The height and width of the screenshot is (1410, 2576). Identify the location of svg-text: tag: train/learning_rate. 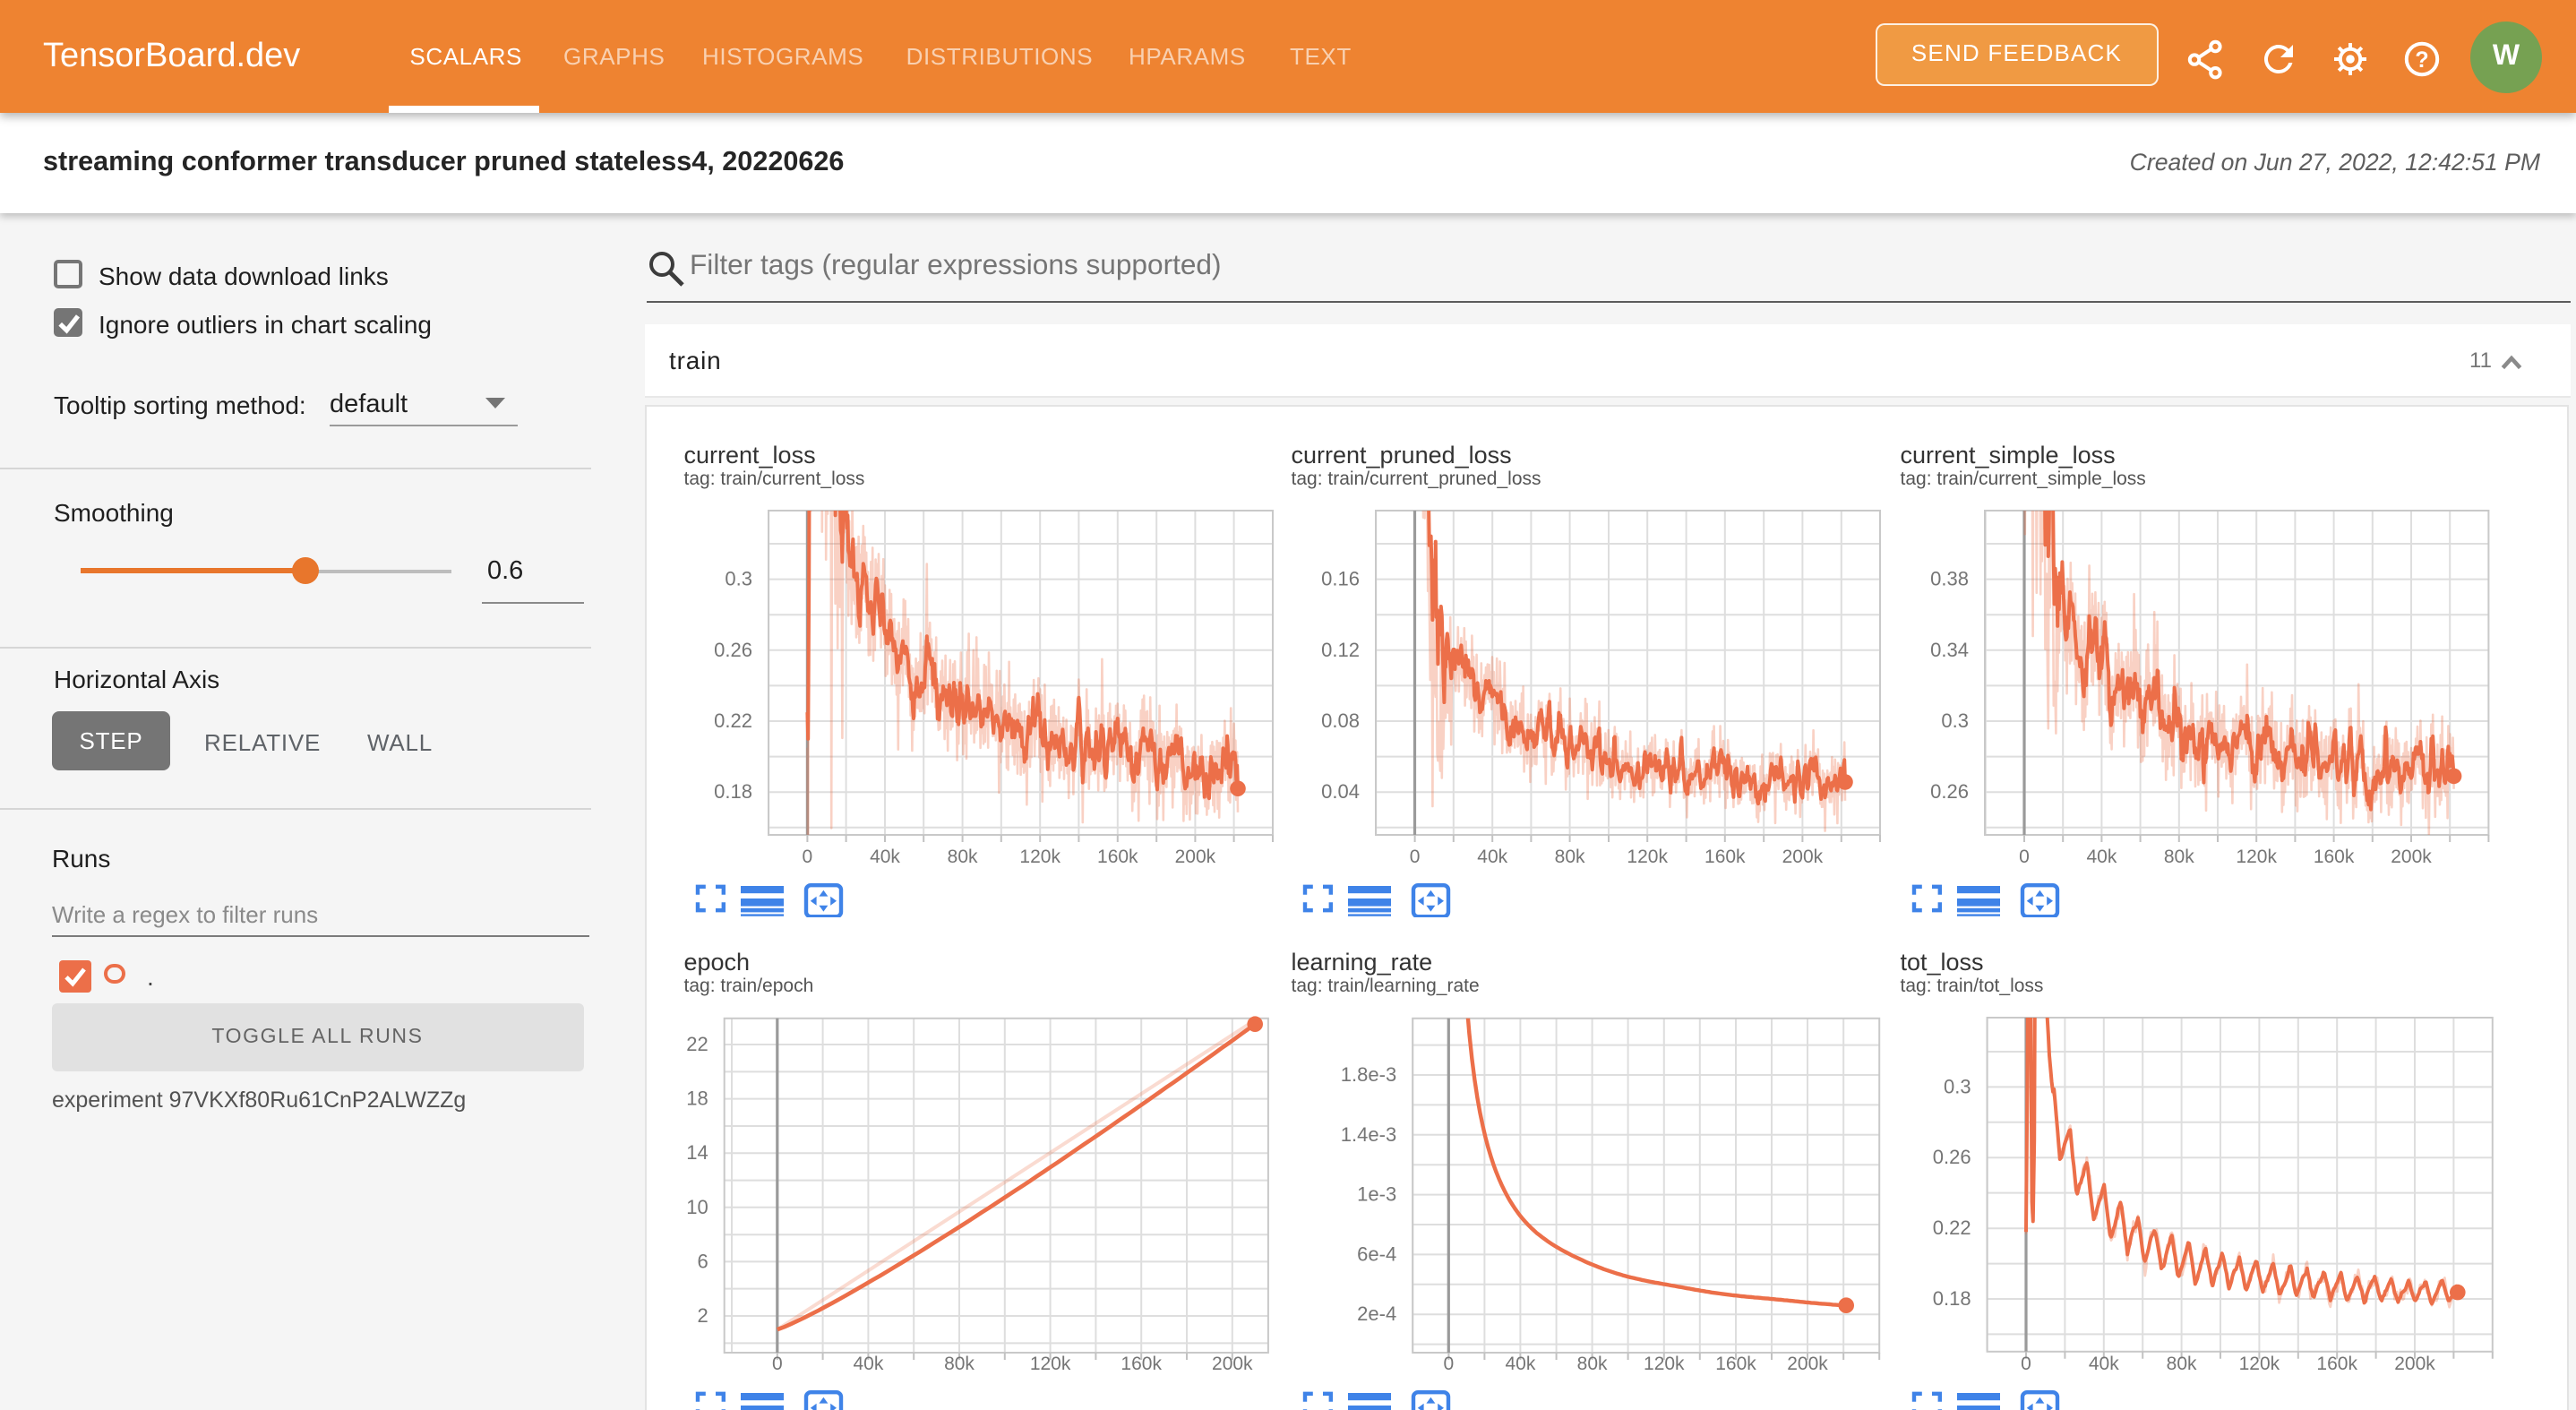
(1386, 985).